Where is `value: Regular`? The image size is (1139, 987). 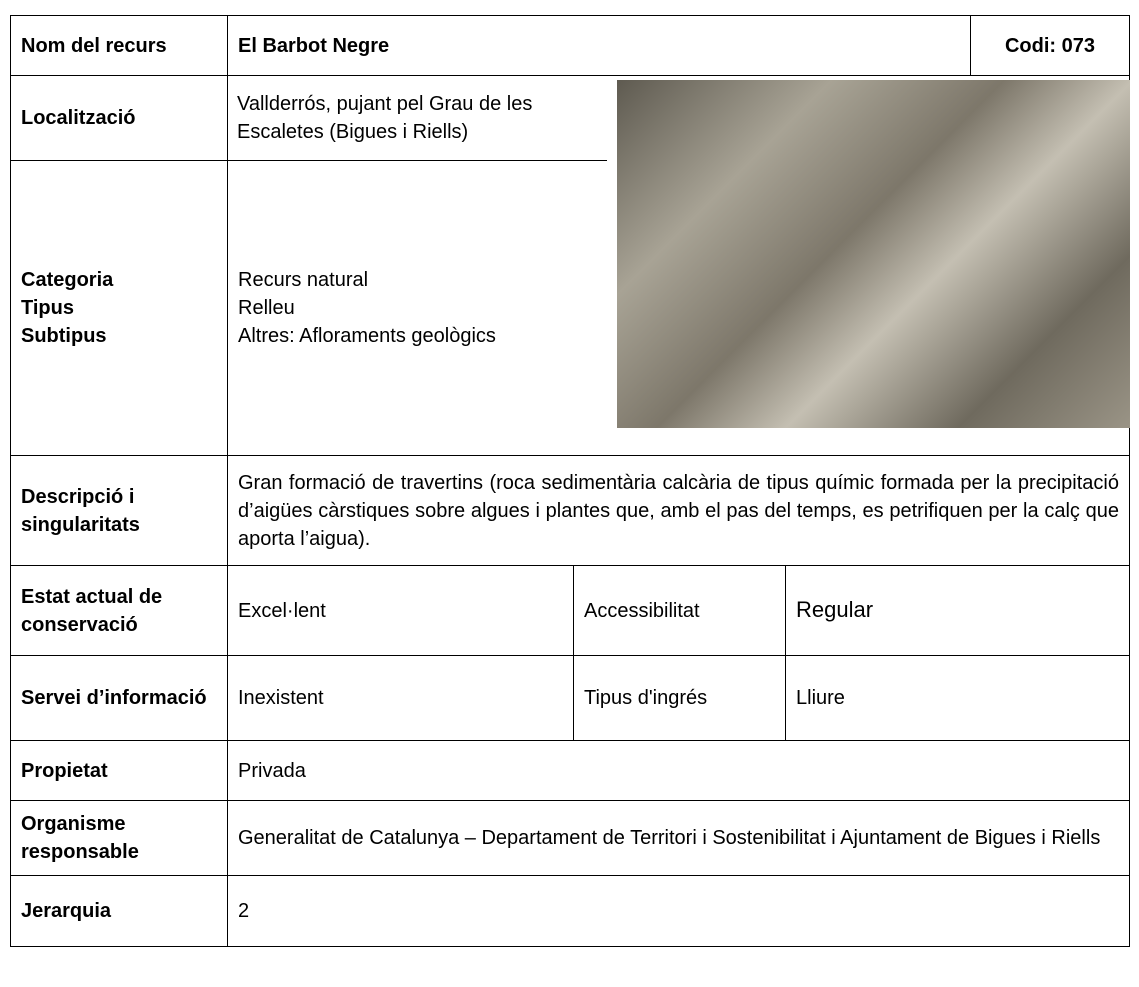 value: Regular is located at coordinates (957, 610).